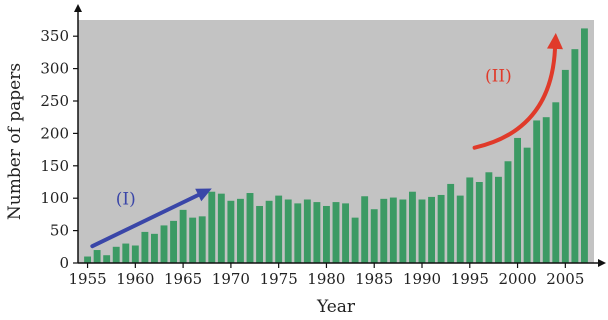  Describe the element at coordinates (514, 98) in the screenshot. I see `arrow-ii-curve` at that location.